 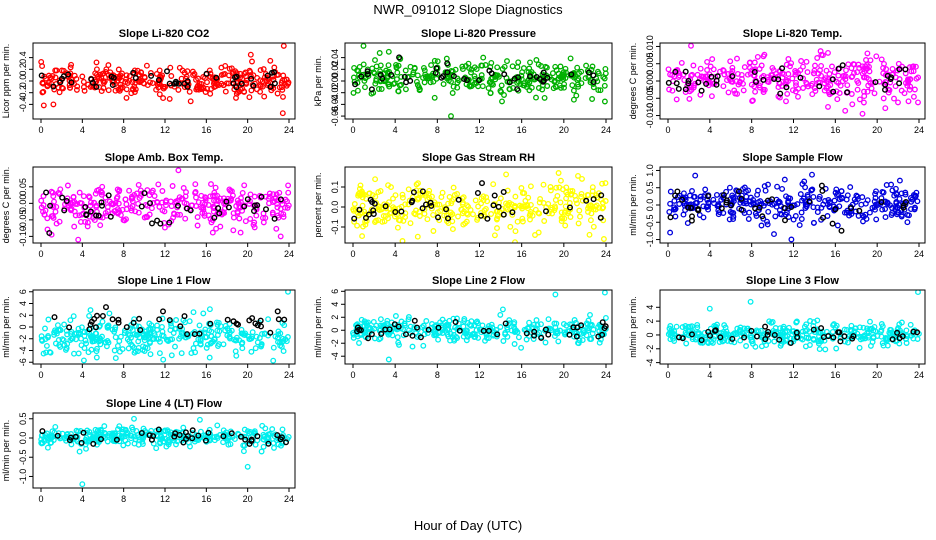 What do you see at coordinates (23, 477) in the screenshot?
I see `y-tick-label: -1.0` at bounding box center [23, 477].